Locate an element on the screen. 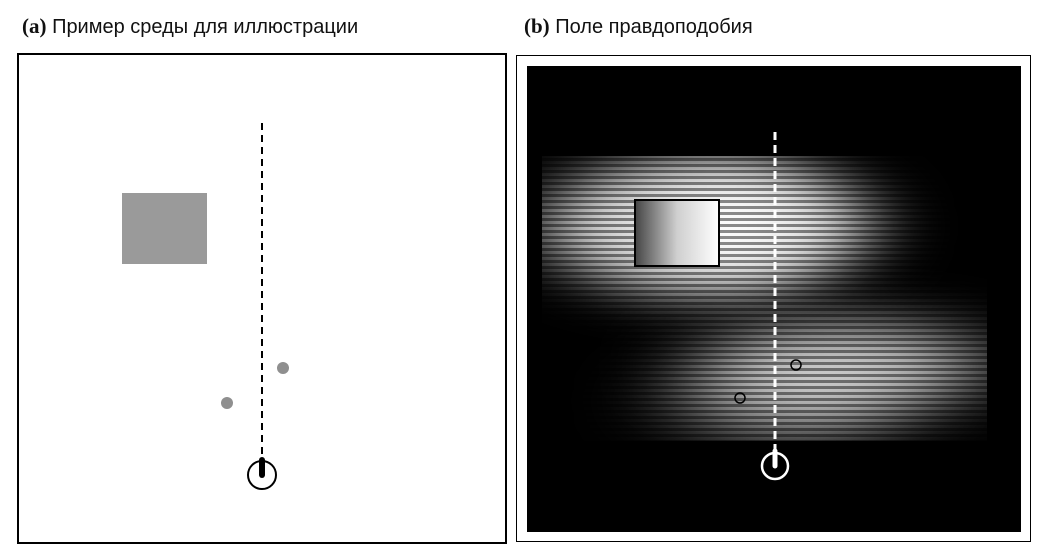  panel-b-caption: (b) Поле правдоподобия is located at coordinates (638, 26).